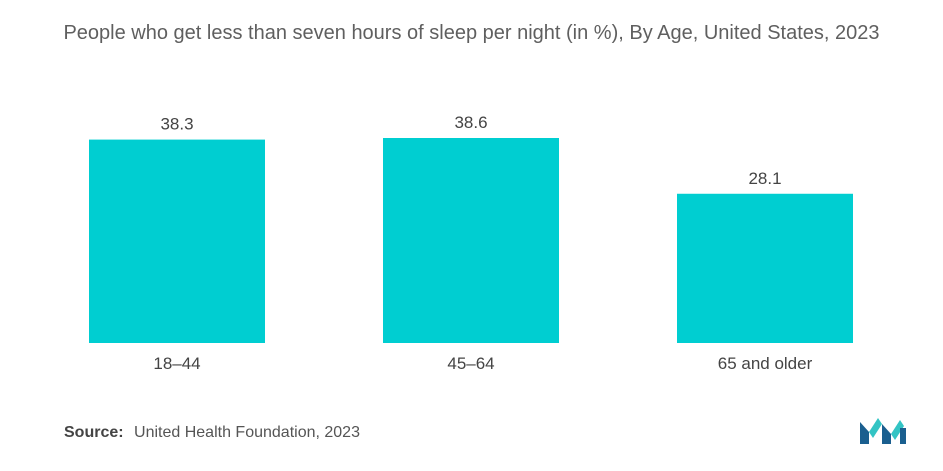  I want to click on value-label-2: 38.6, so click(470, 122).